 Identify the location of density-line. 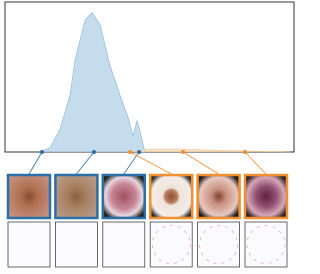
(210, 150).